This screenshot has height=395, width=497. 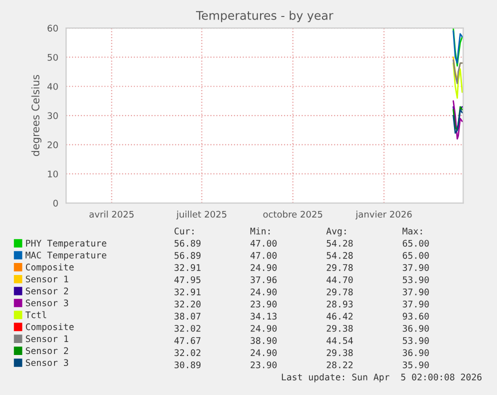 I want to click on text: 30.89 23.90 28.22 35.90, so click(x=301, y=364).